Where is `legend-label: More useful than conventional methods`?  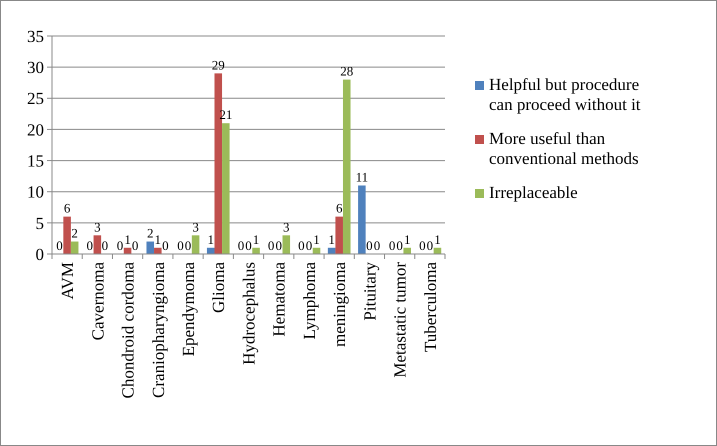 legend-label: More useful than conventional methods is located at coordinates (564, 148).